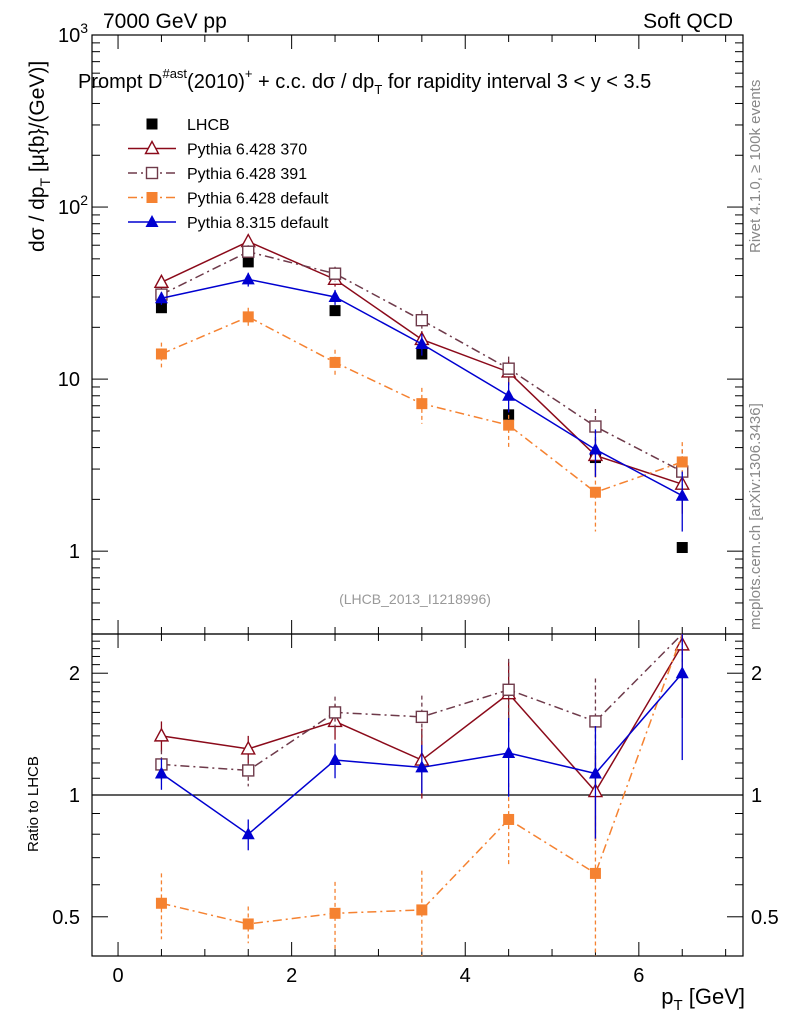  I want to click on ratio-y-tick-label-right: 0.5, so click(765, 918).